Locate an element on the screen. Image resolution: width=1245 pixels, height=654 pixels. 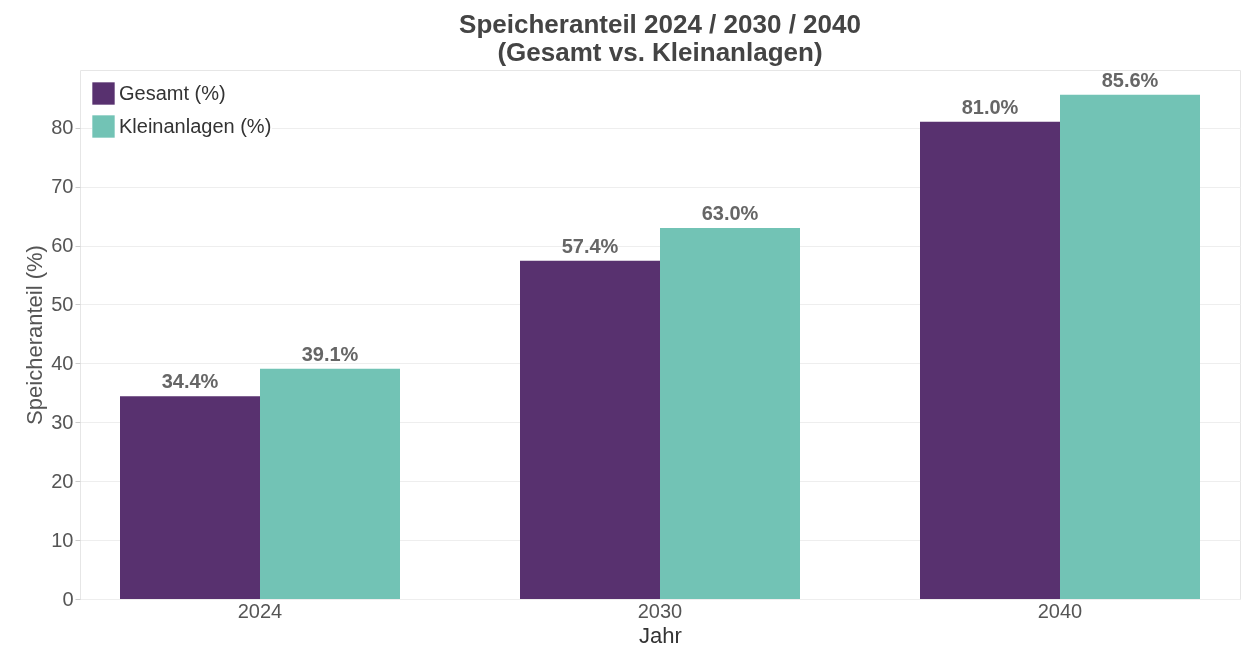
data-label: 85.6% is located at coordinates (1130, 79).